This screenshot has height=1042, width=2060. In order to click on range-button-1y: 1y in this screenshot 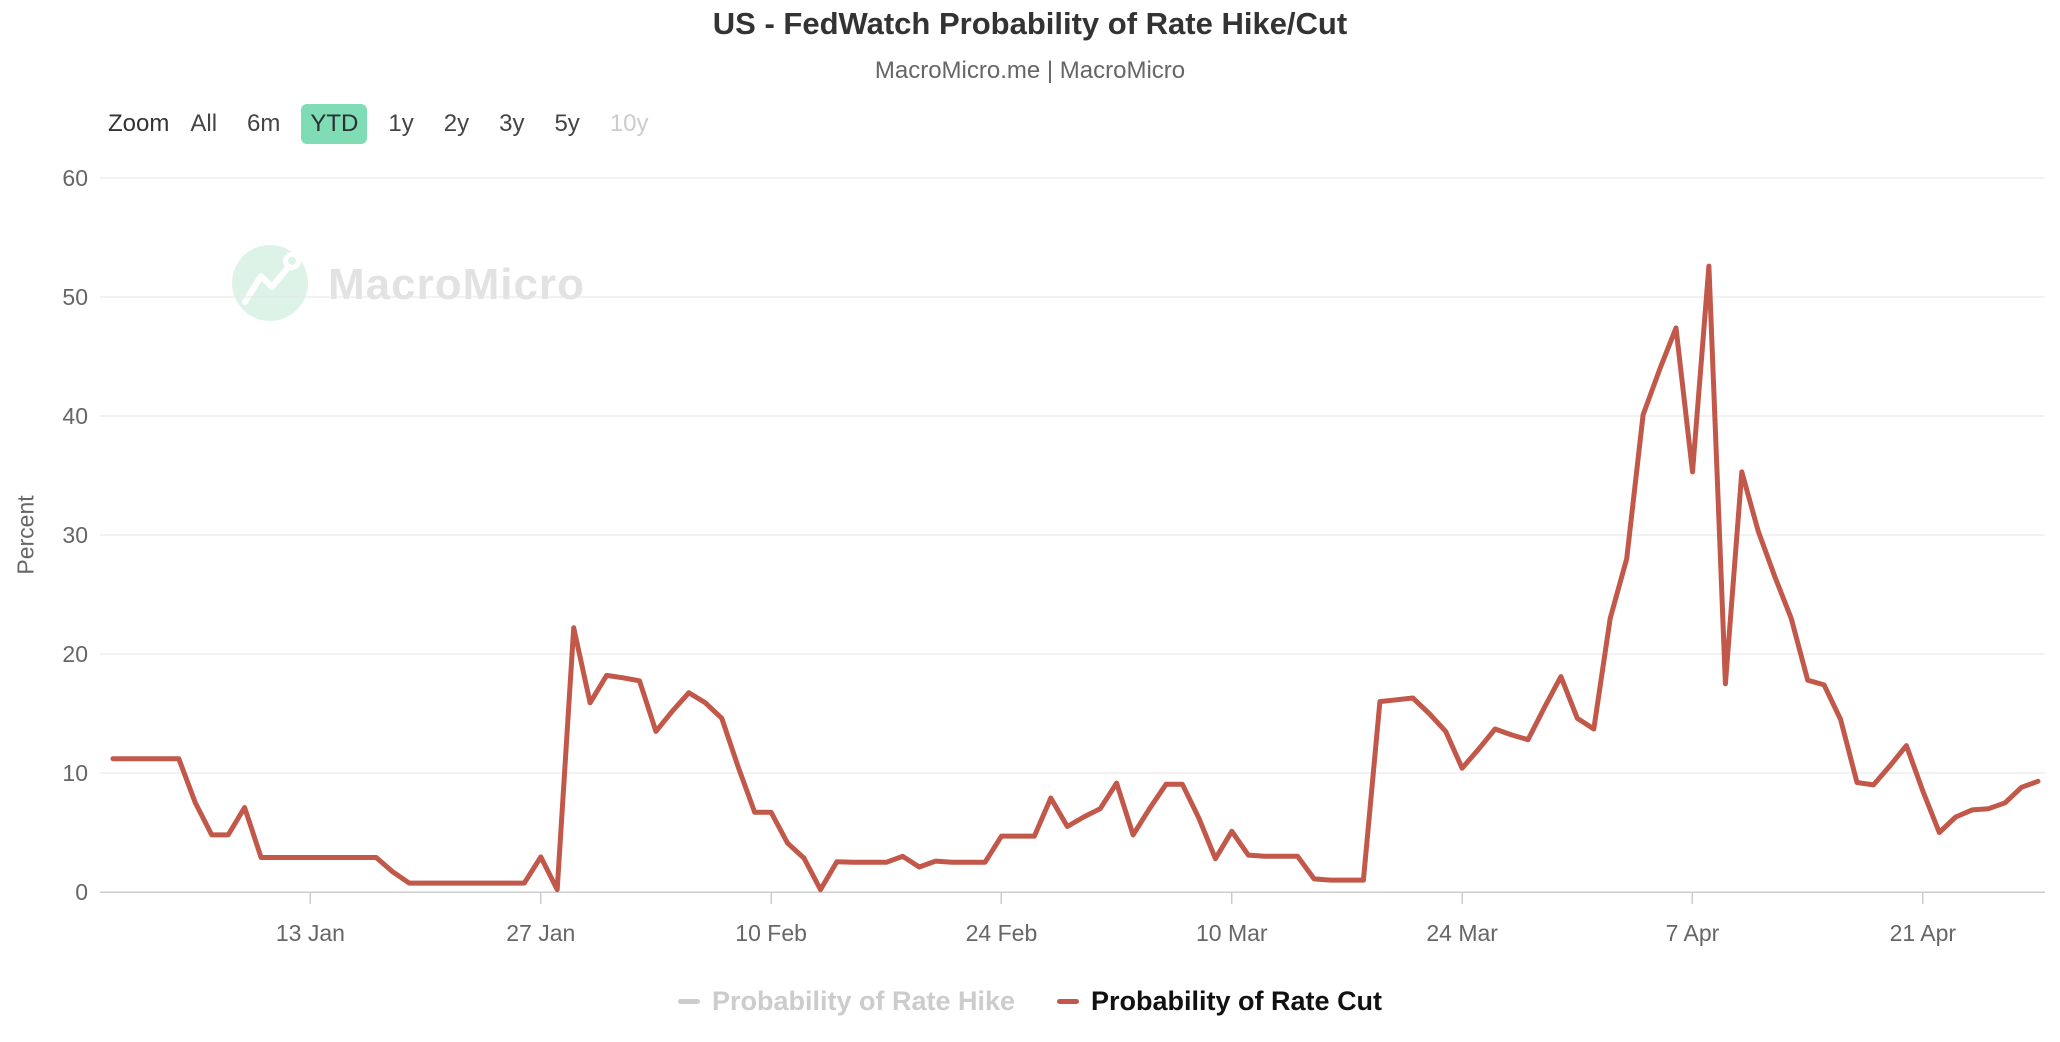, I will do `click(400, 124)`.